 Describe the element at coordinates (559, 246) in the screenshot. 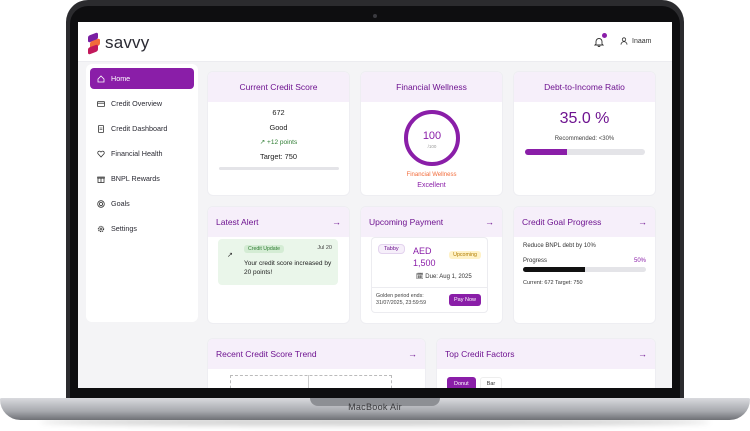

I see `goal-description: Reduce BNPL debt by 10%` at that location.